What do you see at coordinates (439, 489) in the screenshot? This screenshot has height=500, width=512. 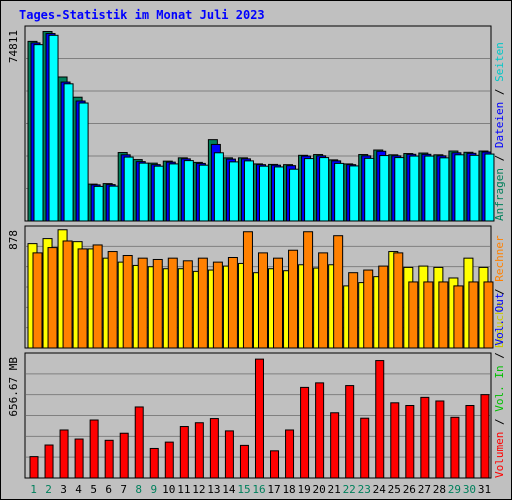 I see `x-label-day-28: 28` at bounding box center [439, 489].